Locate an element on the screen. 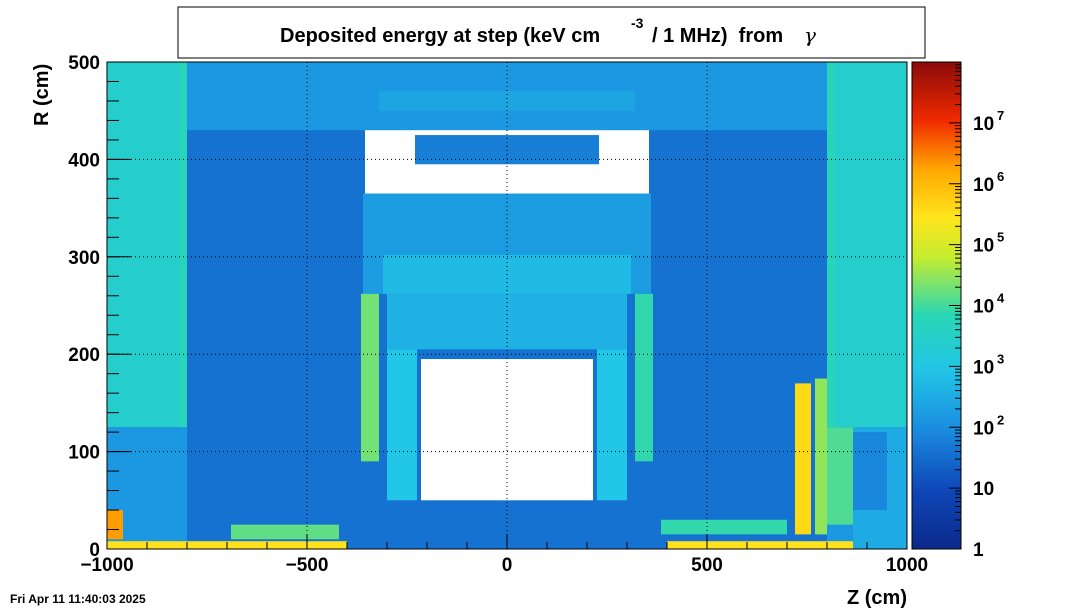  x-tick-label: −500 is located at coordinates (307, 565).